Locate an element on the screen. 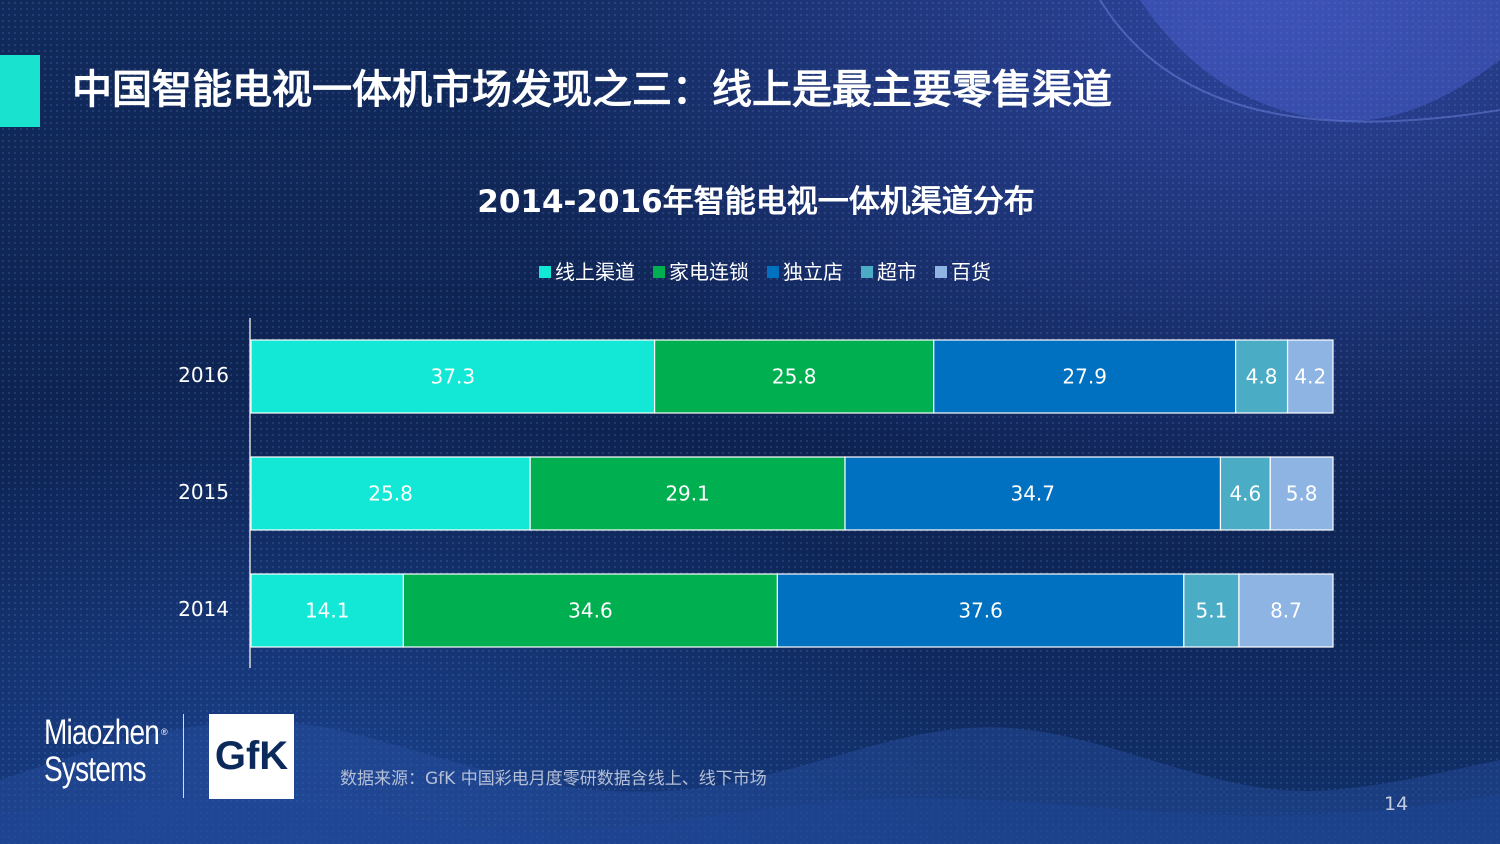 The height and width of the screenshot is (844, 1500). miaozhen-logo-line1: Miaozhen is located at coordinates (102, 732).